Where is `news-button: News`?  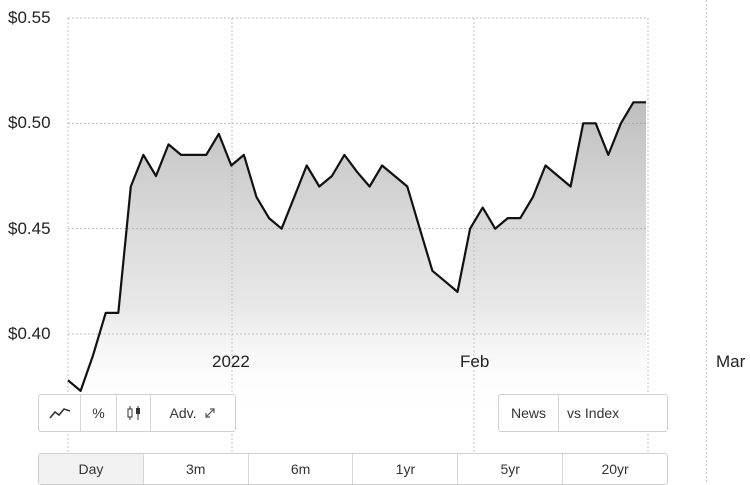
news-button: News is located at coordinates (529, 413).